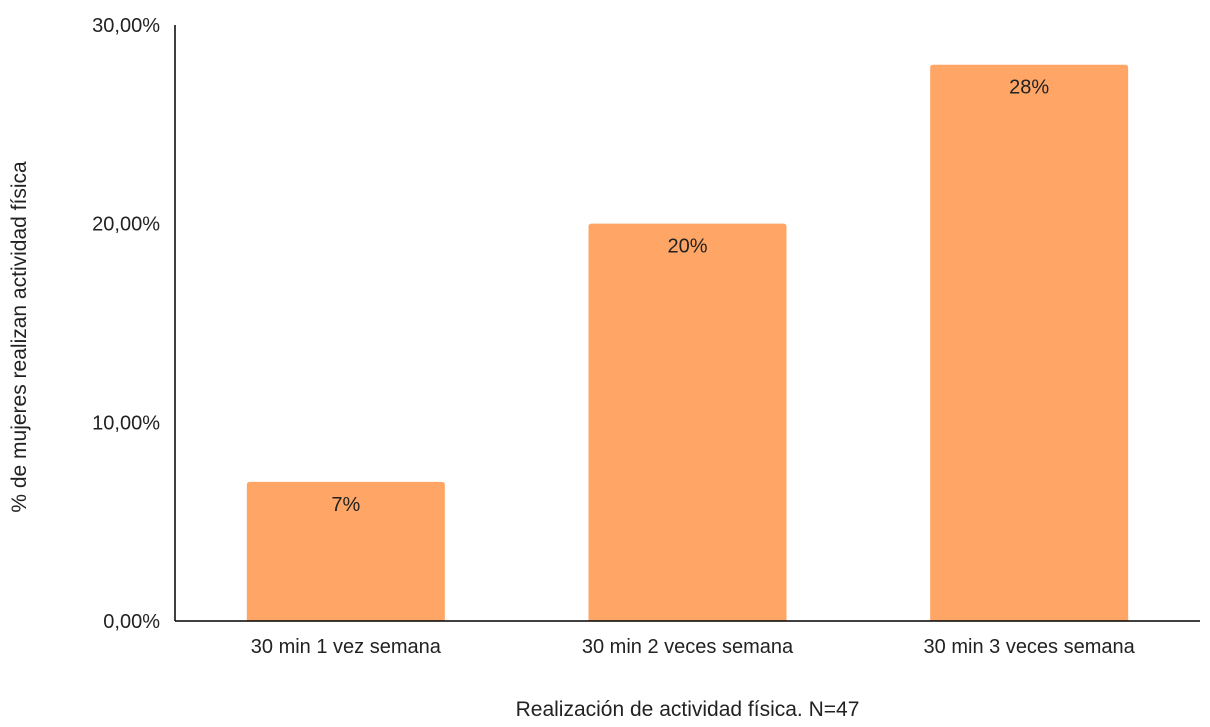  Describe the element at coordinates (126, 225) in the screenshot. I see `y-tick-label-2: 20,00%` at that location.